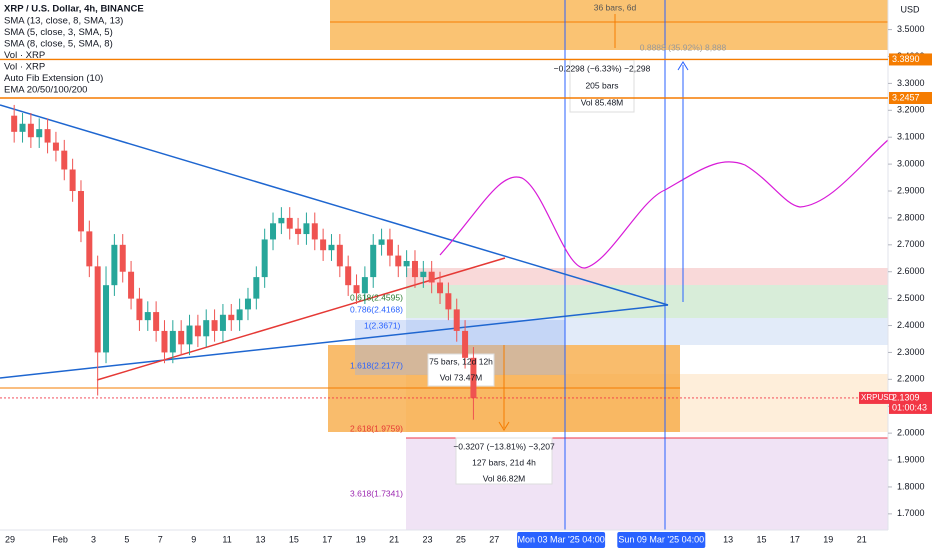 The width and height of the screenshot is (932, 550). I want to click on y-tick-label: 1.8000, so click(911, 486).